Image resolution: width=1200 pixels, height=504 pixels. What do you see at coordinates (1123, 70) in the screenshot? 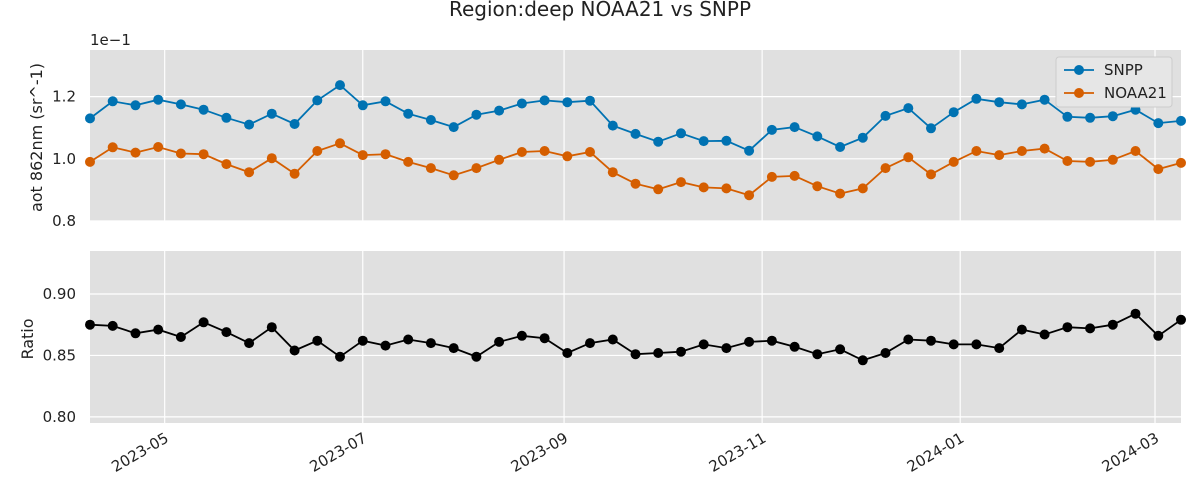
I see `legend-label: SNPP` at bounding box center [1123, 70].